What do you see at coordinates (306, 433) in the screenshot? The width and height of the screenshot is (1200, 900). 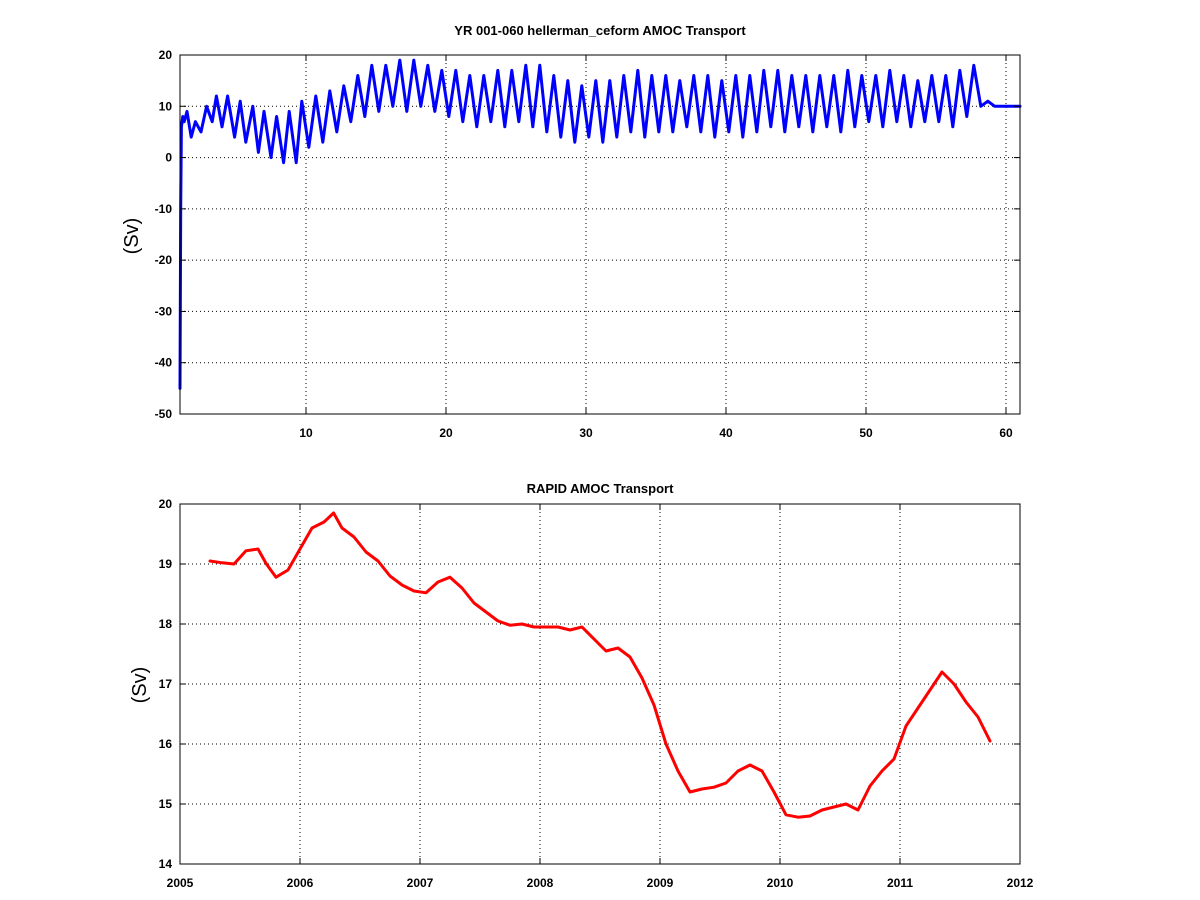 I see `top-chart-xtick-label: 10` at bounding box center [306, 433].